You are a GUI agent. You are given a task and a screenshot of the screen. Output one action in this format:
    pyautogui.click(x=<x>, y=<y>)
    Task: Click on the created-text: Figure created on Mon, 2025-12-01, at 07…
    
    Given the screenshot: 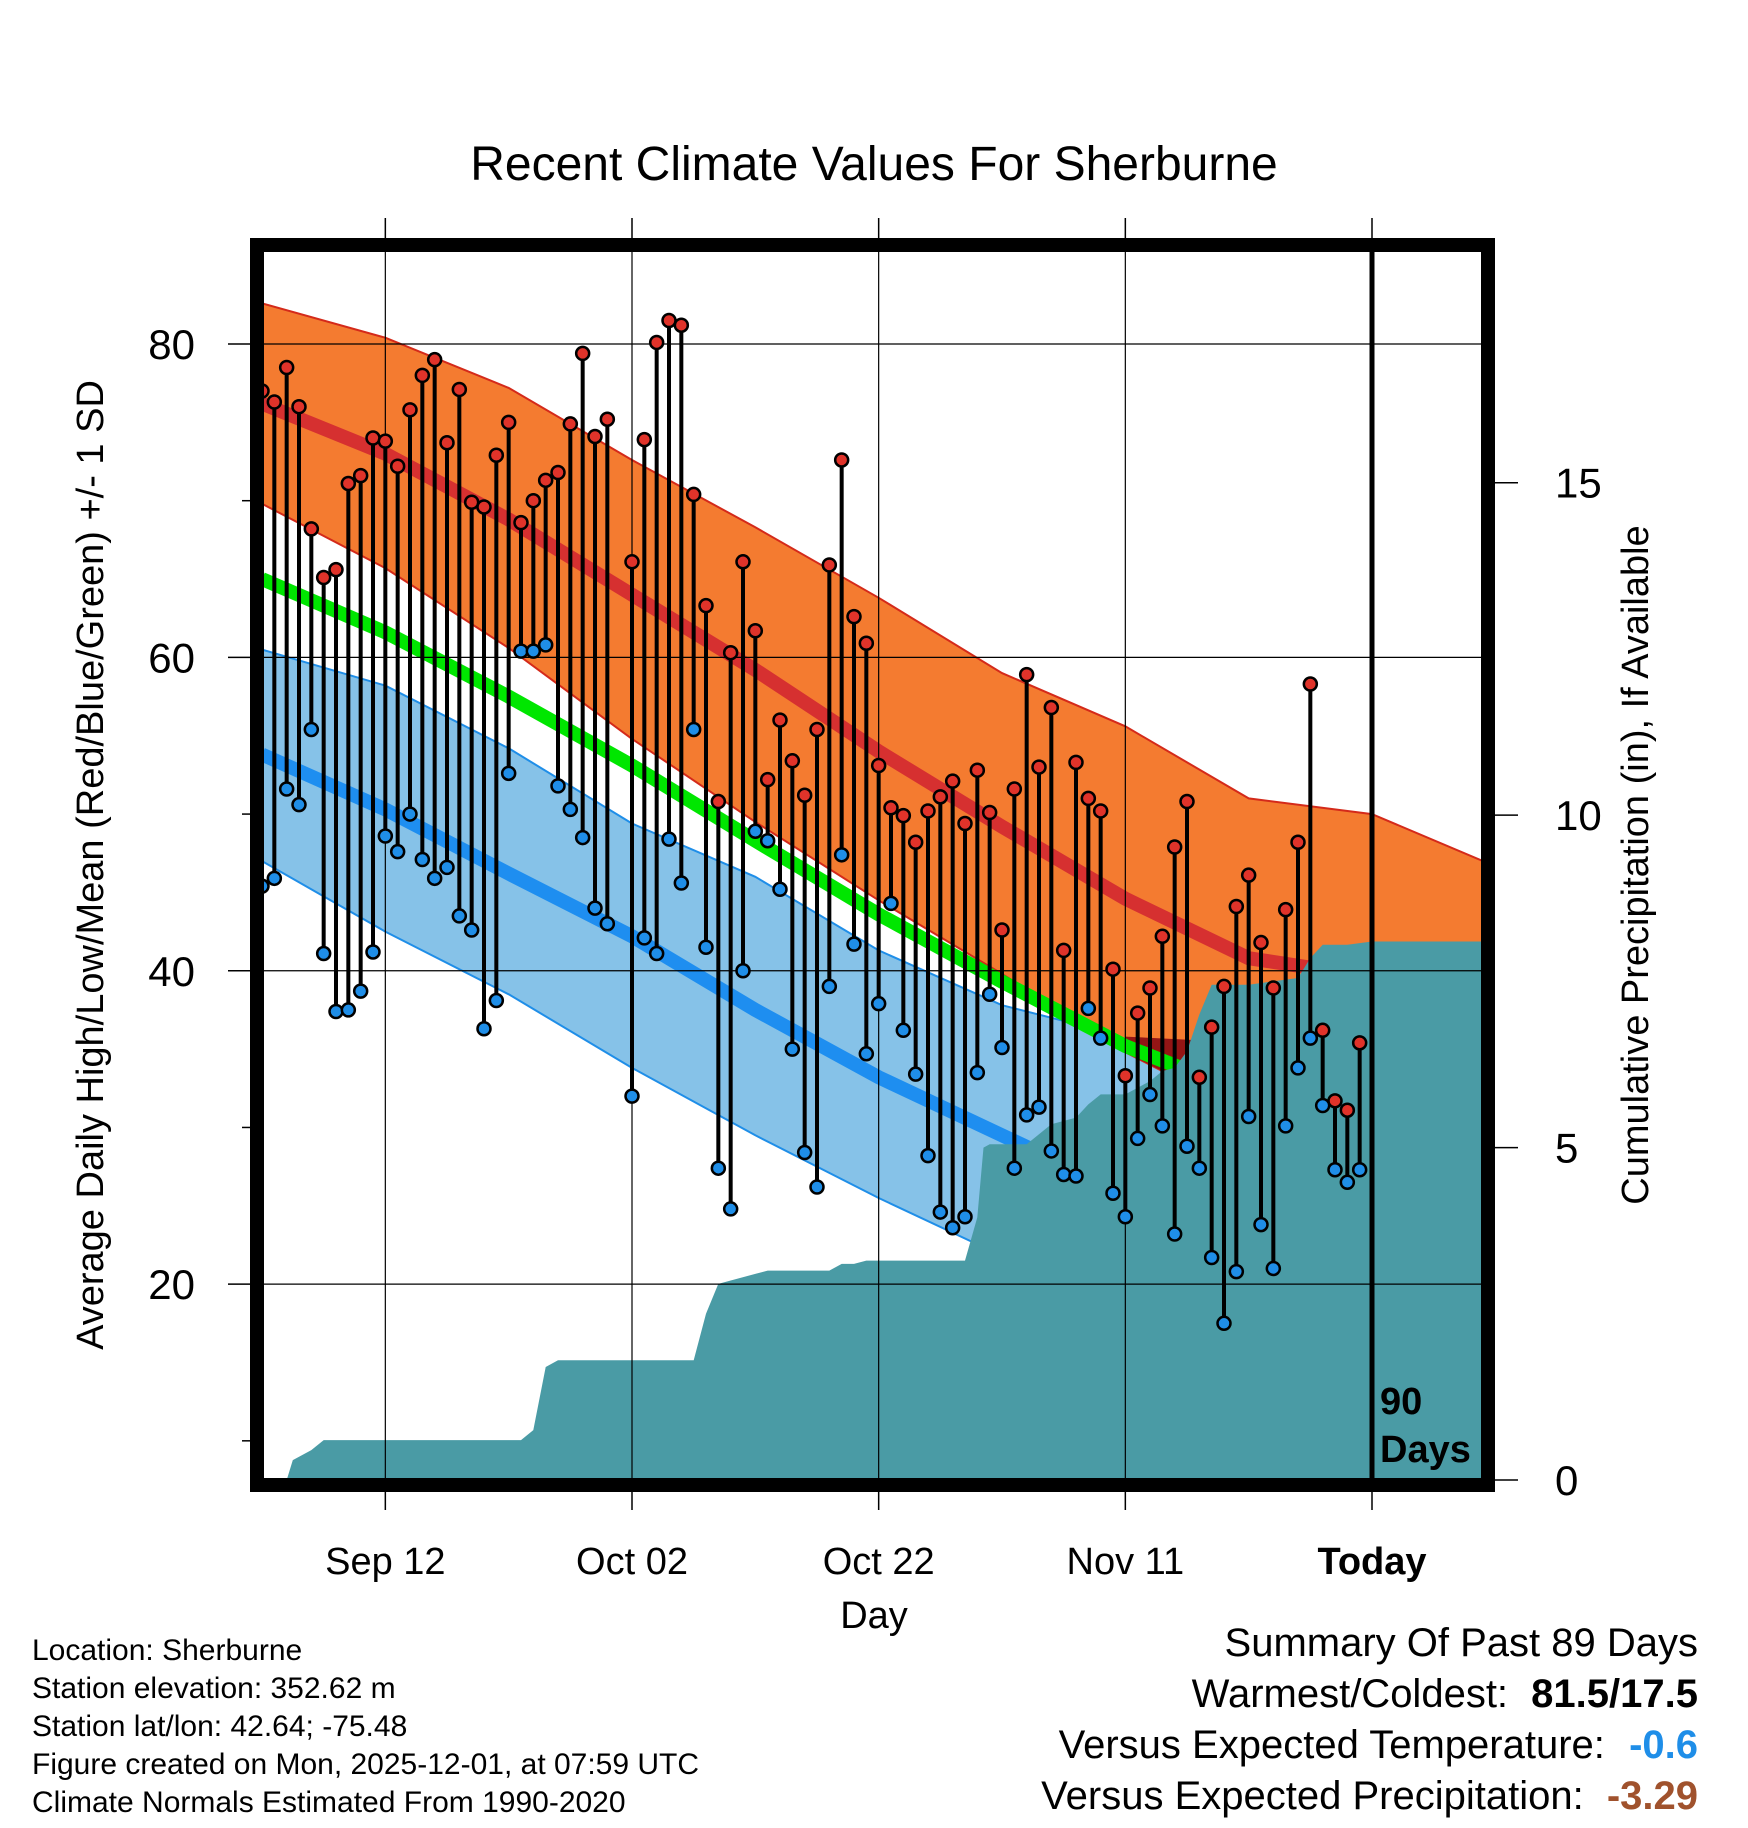 What is the action you would take?
    pyautogui.click(x=366, y=1764)
    